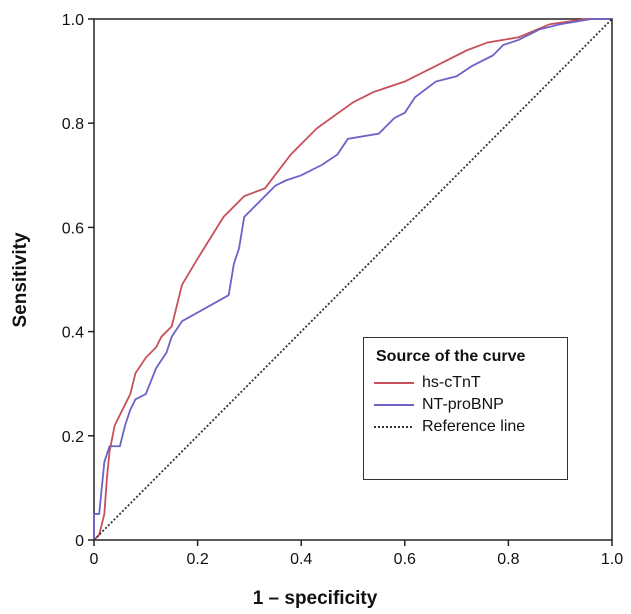  I want to click on legend-entry: NT-proBNP, so click(469, 405).